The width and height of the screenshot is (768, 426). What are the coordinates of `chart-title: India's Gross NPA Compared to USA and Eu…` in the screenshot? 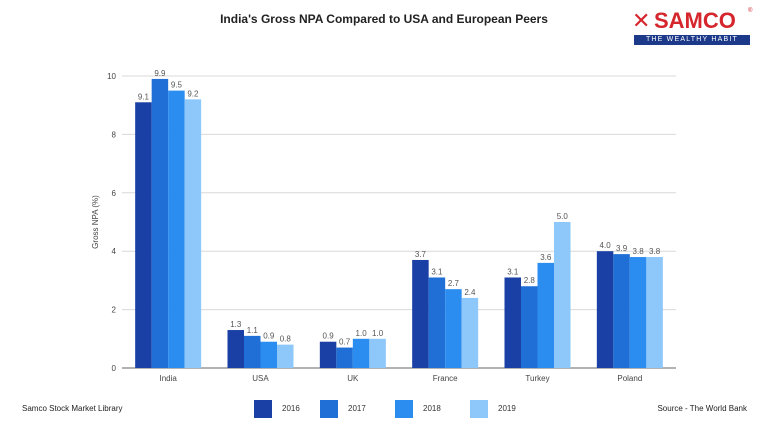 It's located at (384, 19).